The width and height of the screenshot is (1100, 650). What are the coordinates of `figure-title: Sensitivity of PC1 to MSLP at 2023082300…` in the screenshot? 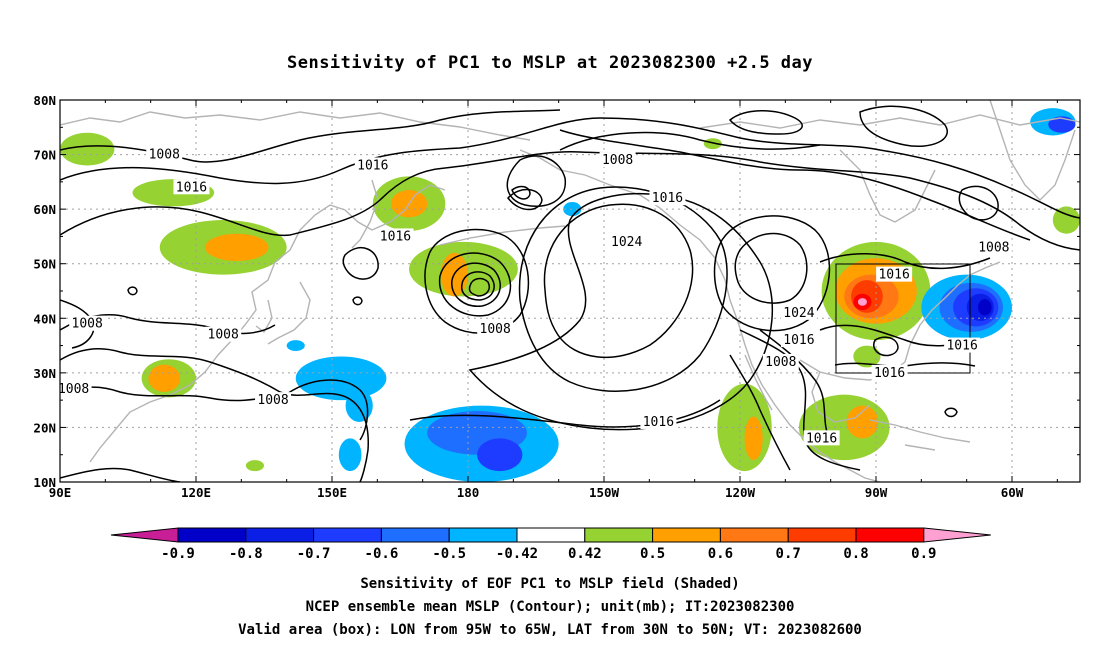 It's located at (550, 63).